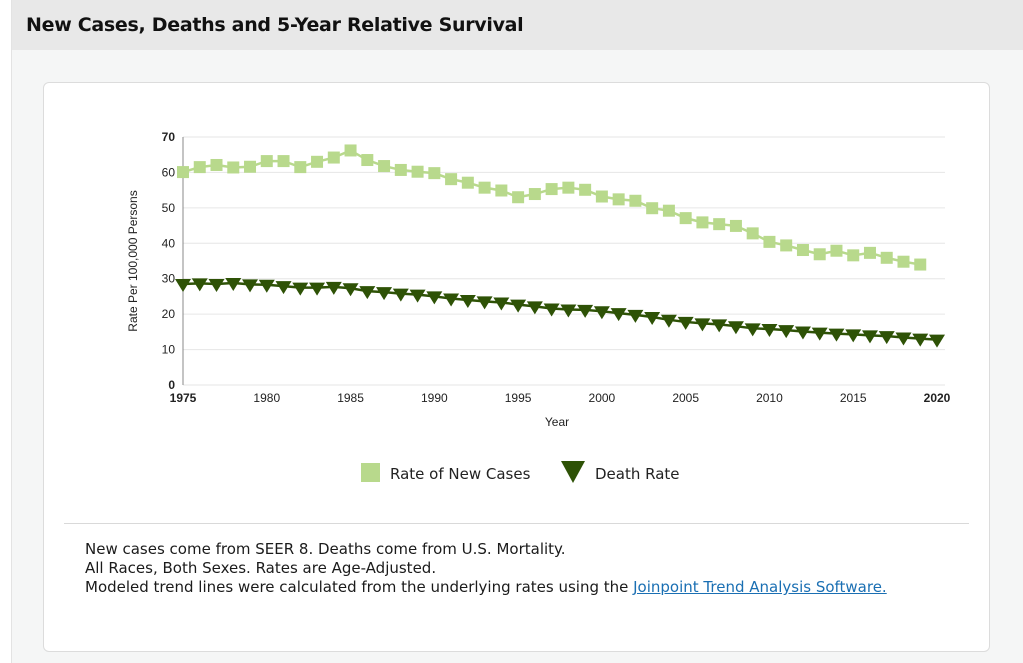  What do you see at coordinates (552, 207) in the screenshot?
I see `series-new-cases` at bounding box center [552, 207].